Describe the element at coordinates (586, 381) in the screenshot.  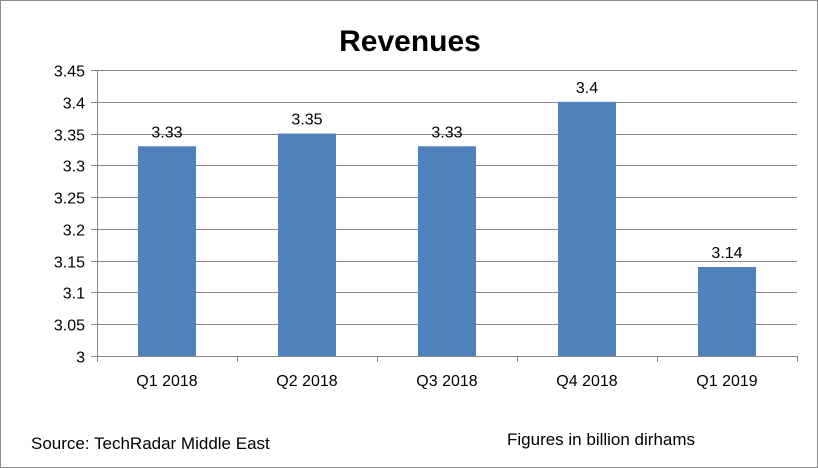
I see `x-tick-label: Q4 2018` at that location.